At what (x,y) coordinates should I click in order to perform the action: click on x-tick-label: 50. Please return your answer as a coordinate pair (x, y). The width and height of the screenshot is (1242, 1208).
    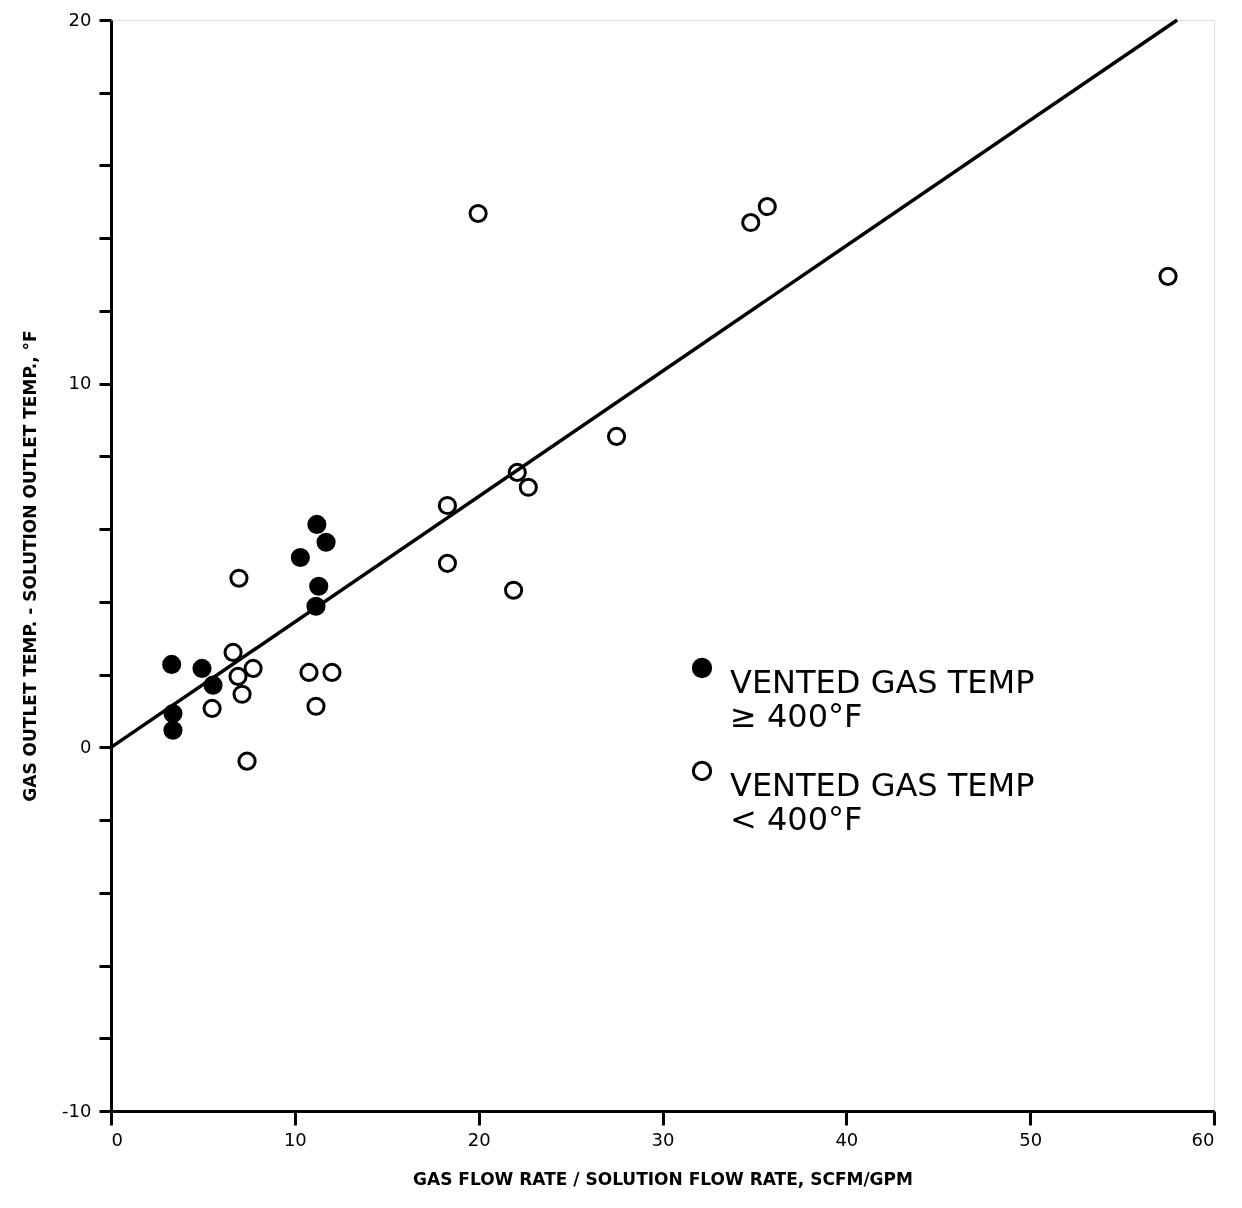
    Looking at the image, I should click on (1031, 1139).